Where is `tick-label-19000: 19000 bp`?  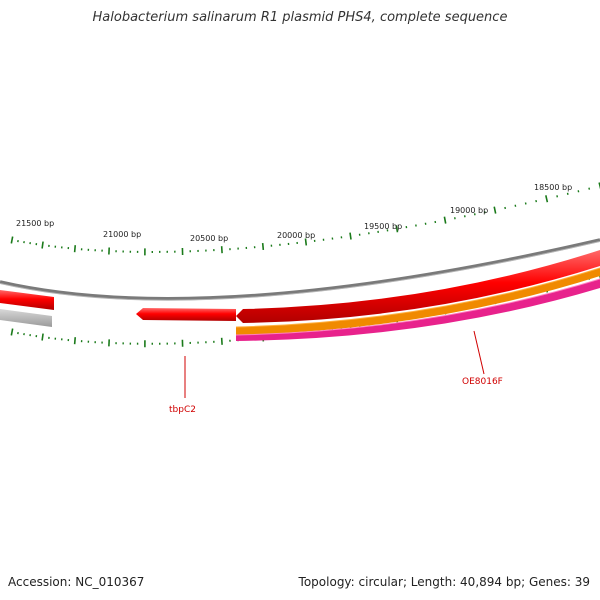
tick-label-19000: 19000 bp is located at coordinates (469, 210).